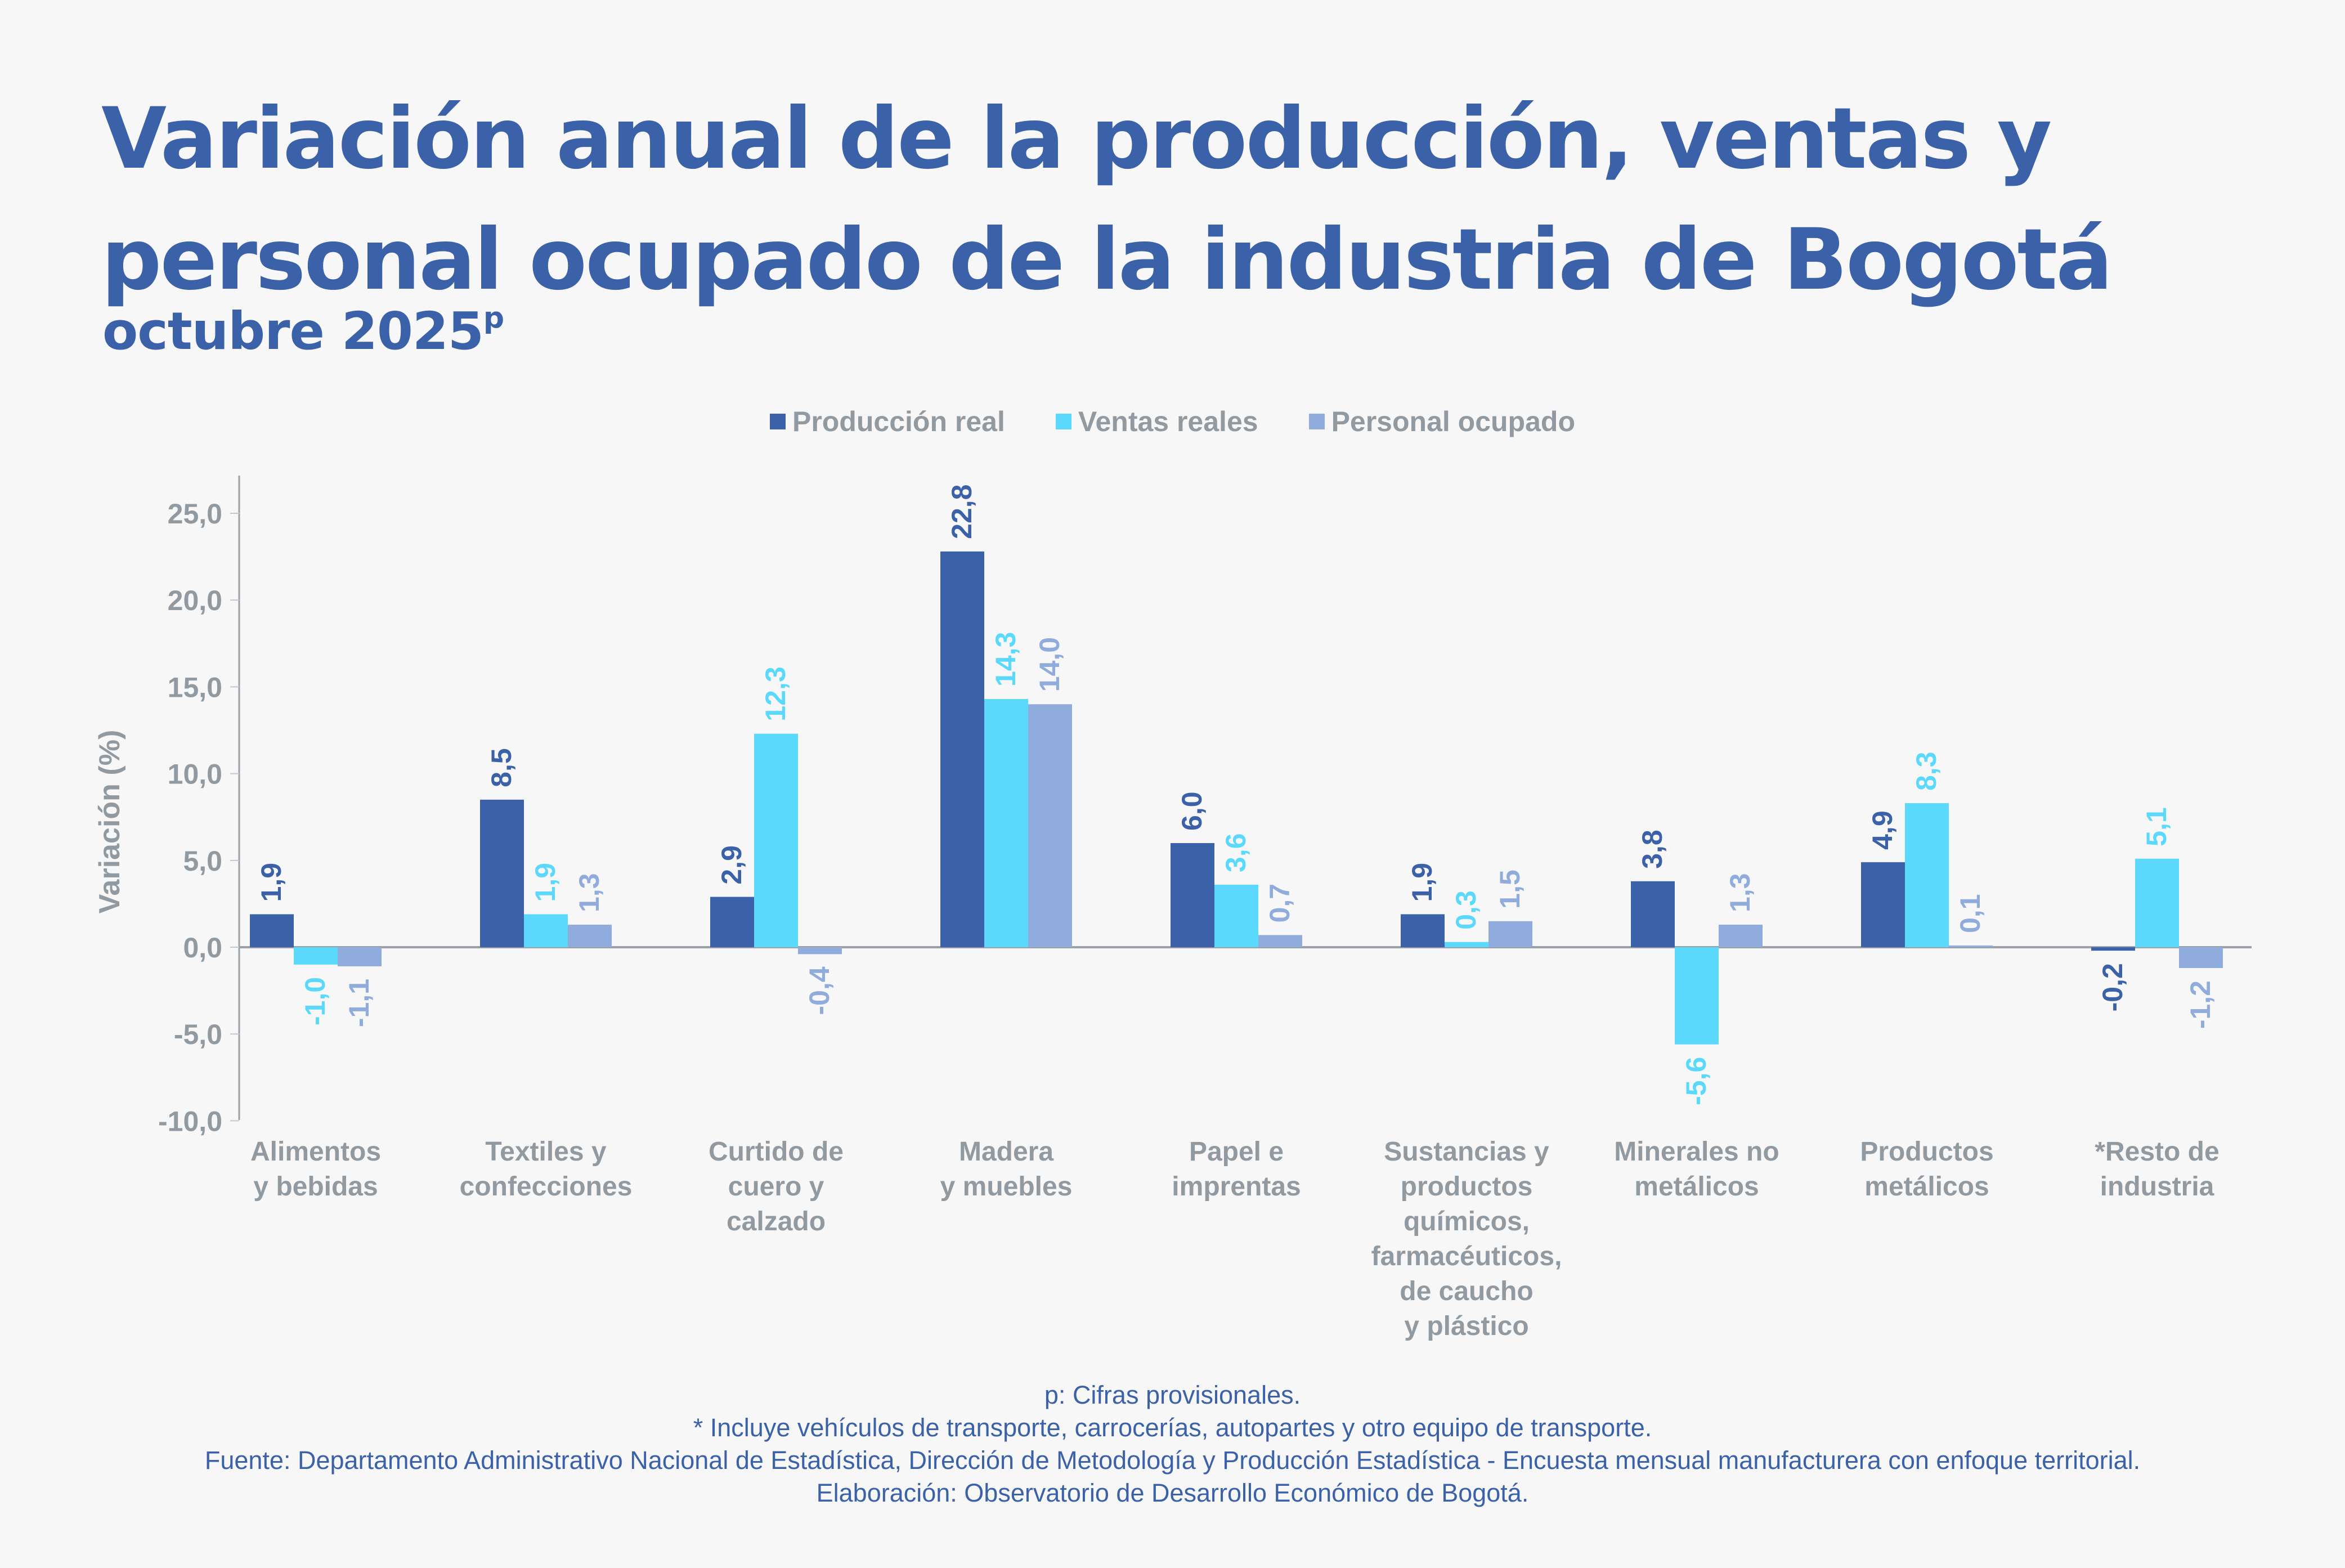 The height and width of the screenshot is (1568, 2345). What do you see at coordinates (1317, 421) in the screenshot?
I see `legend-swatch-personal` at bounding box center [1317, 421].